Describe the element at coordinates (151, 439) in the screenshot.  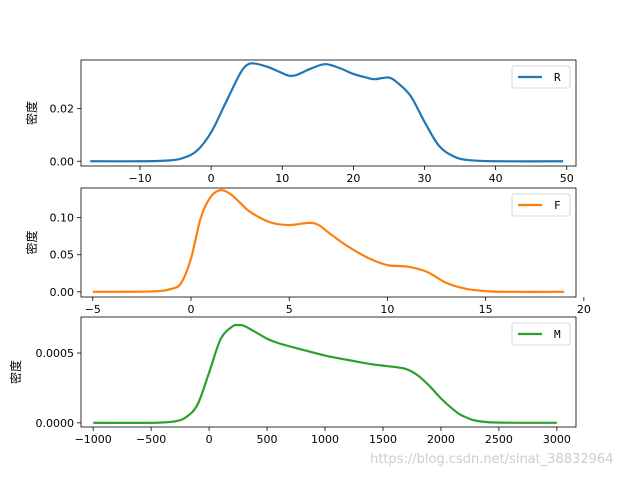
I see `x-tick-label: −500` at that location.